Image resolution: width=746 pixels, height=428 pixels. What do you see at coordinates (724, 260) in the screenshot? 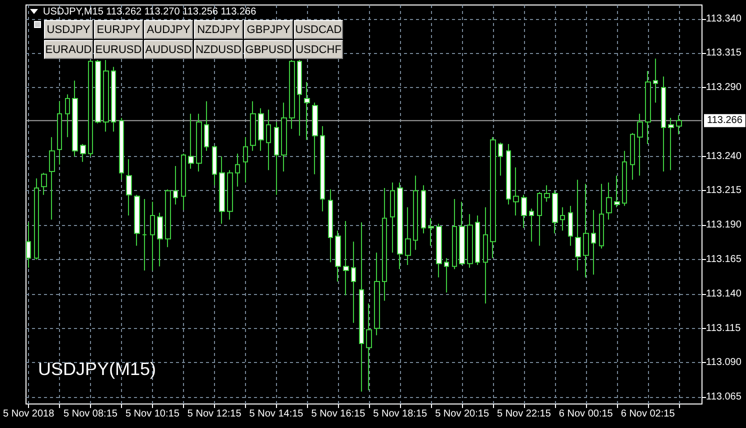
I see `y-tick-label: 113.165` at bounding box center [724, 260].